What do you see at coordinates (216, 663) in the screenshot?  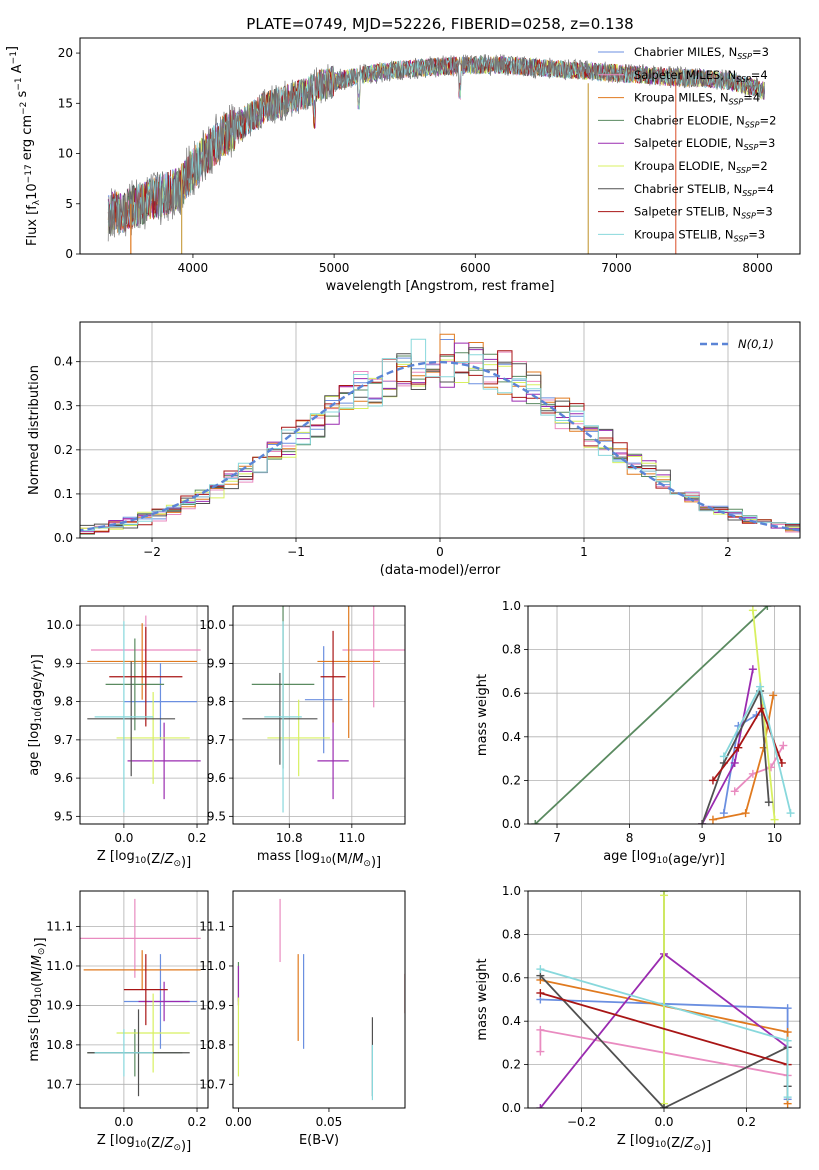 I see `y-tick-label: 9.9` at bounding box center [216, 663].